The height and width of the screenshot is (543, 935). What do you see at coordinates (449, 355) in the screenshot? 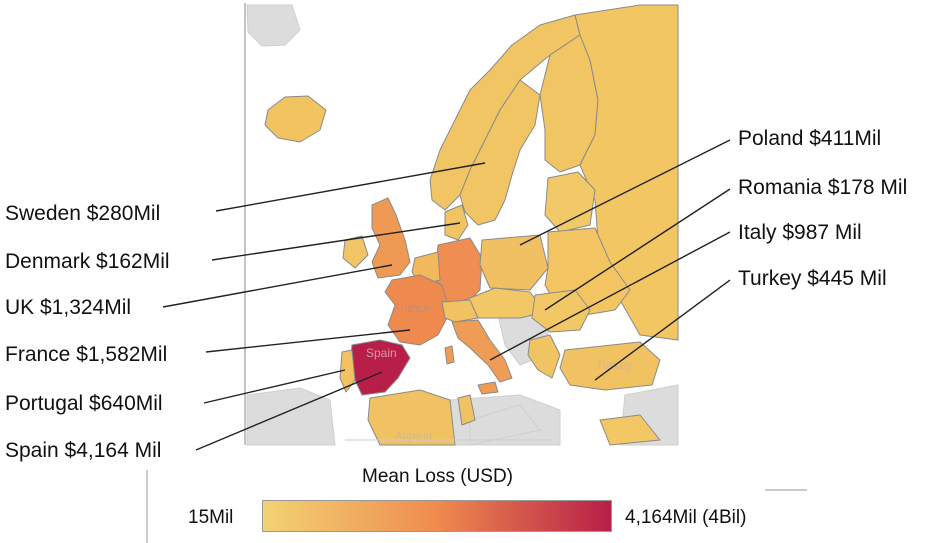
I see `sardinia-shape` at bounding box center [449, 355].